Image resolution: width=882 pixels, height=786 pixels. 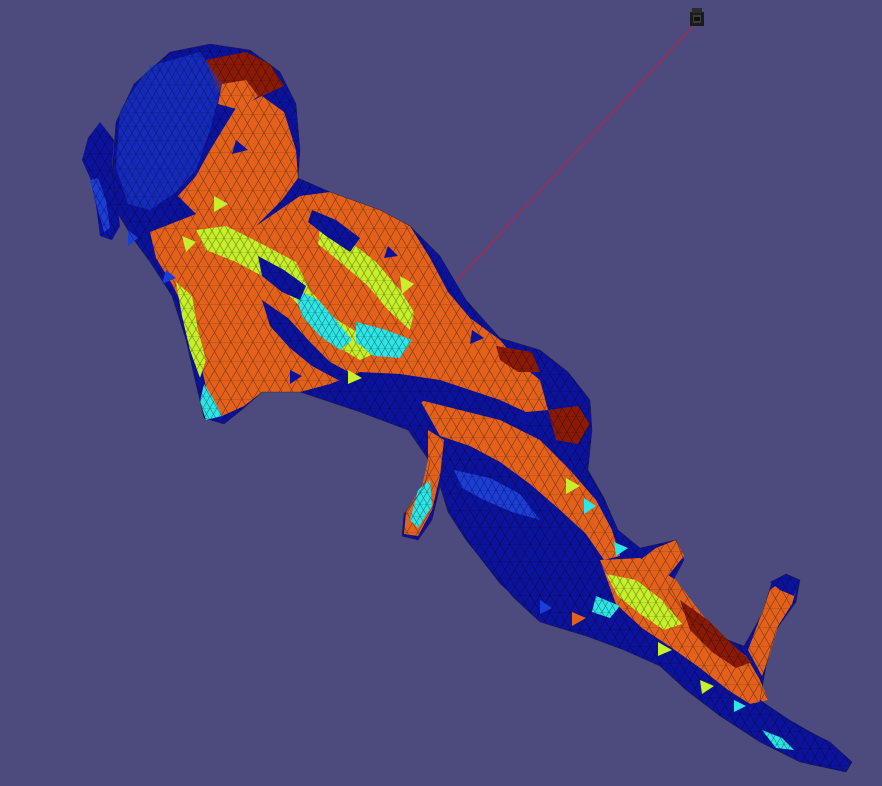 I want to click on mesh-head-orange-top, so click(x=238, y=95).